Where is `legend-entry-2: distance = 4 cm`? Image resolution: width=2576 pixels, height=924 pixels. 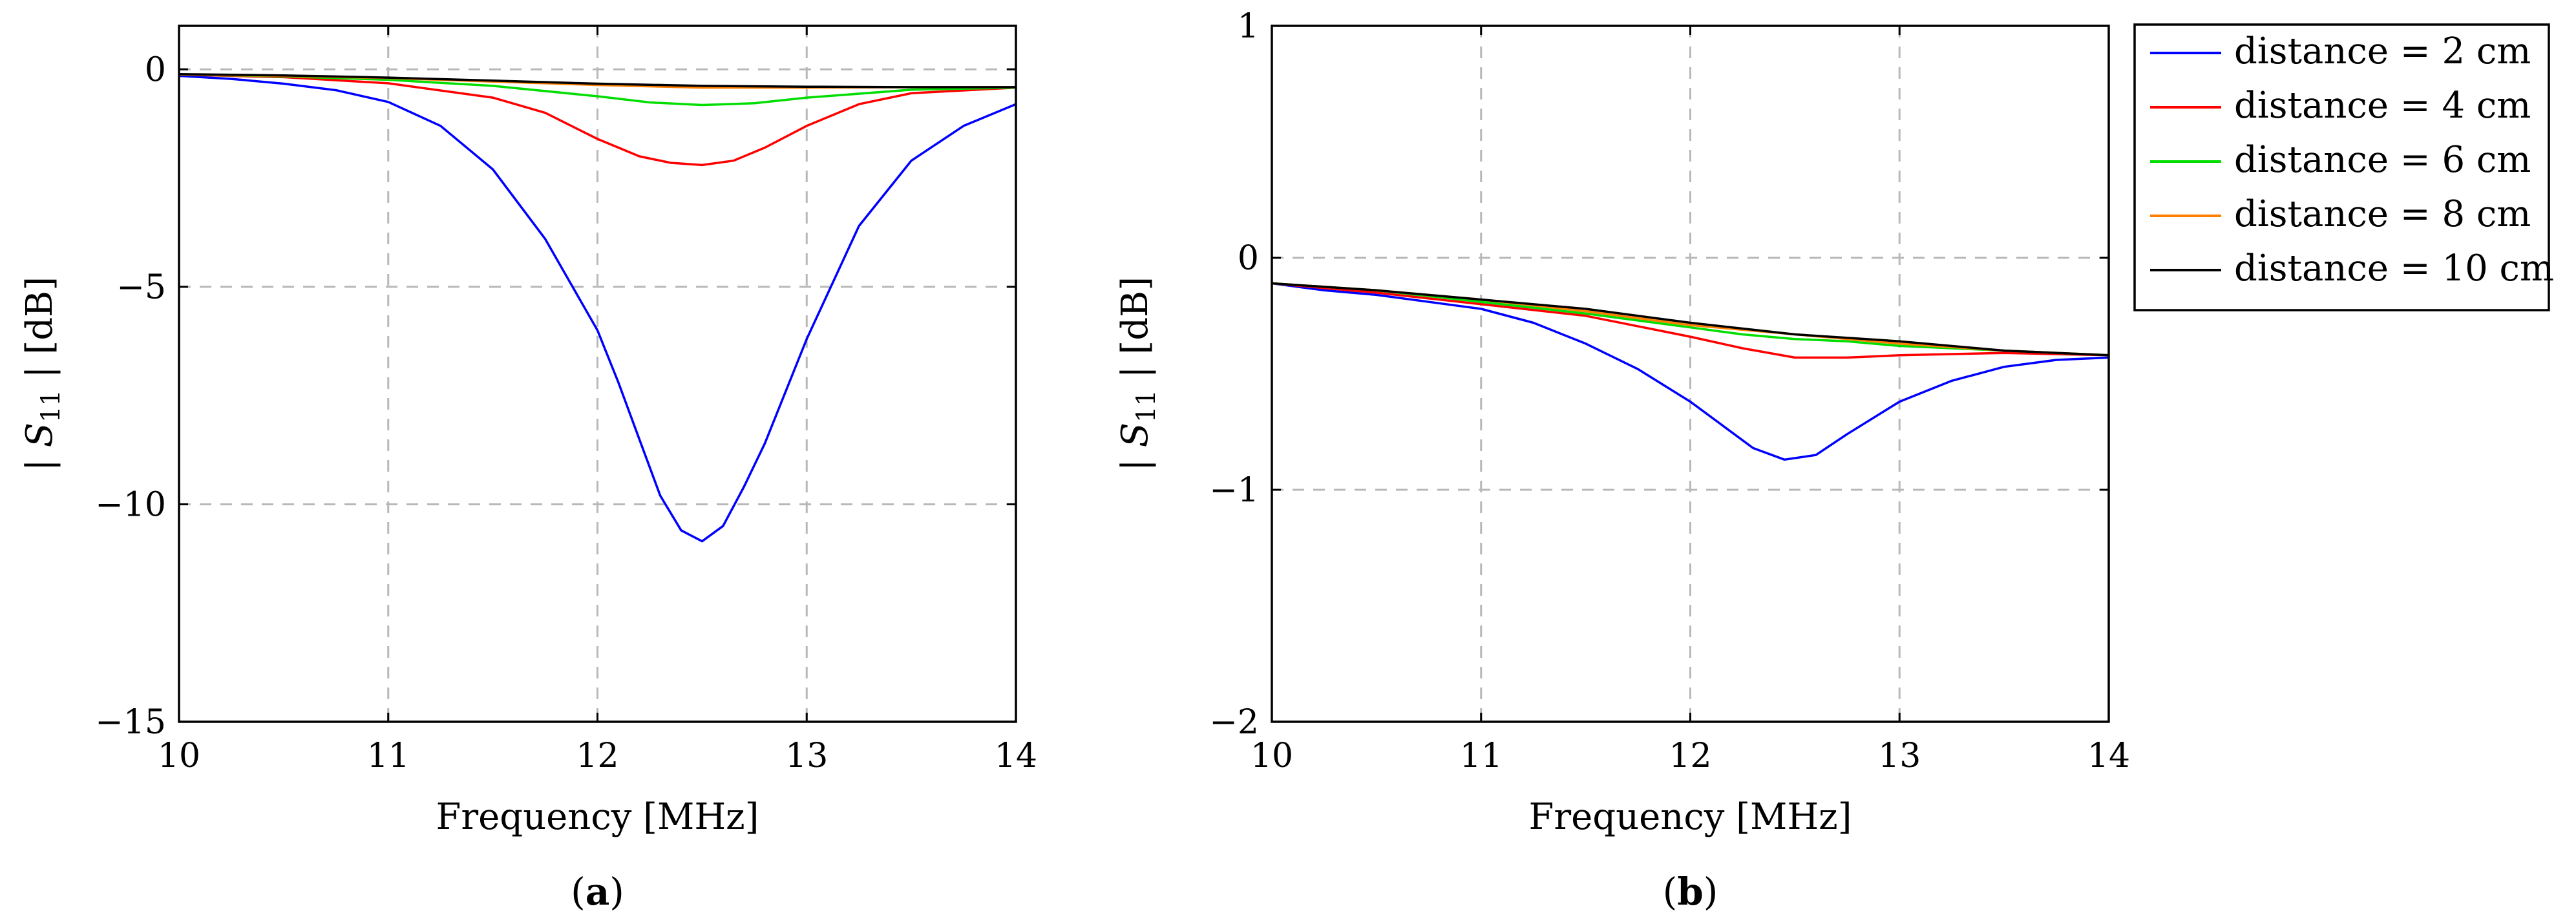
legend-entry-2: distance = 4 cm is located at coordinates (2382, 106).